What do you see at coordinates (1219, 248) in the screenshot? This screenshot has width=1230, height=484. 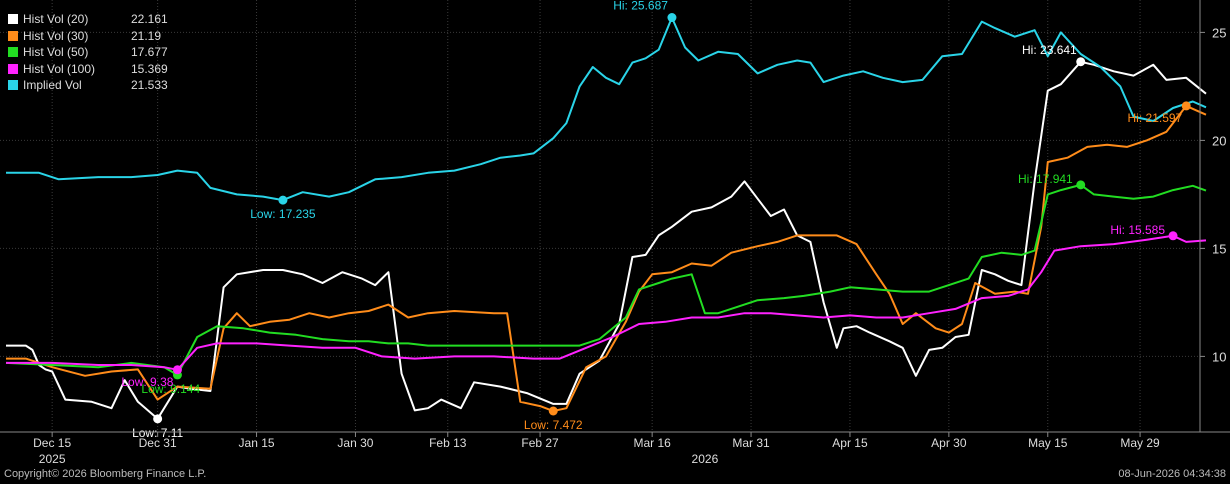 I see `y-tick-label: 15` at bounding box center [1219, 248].